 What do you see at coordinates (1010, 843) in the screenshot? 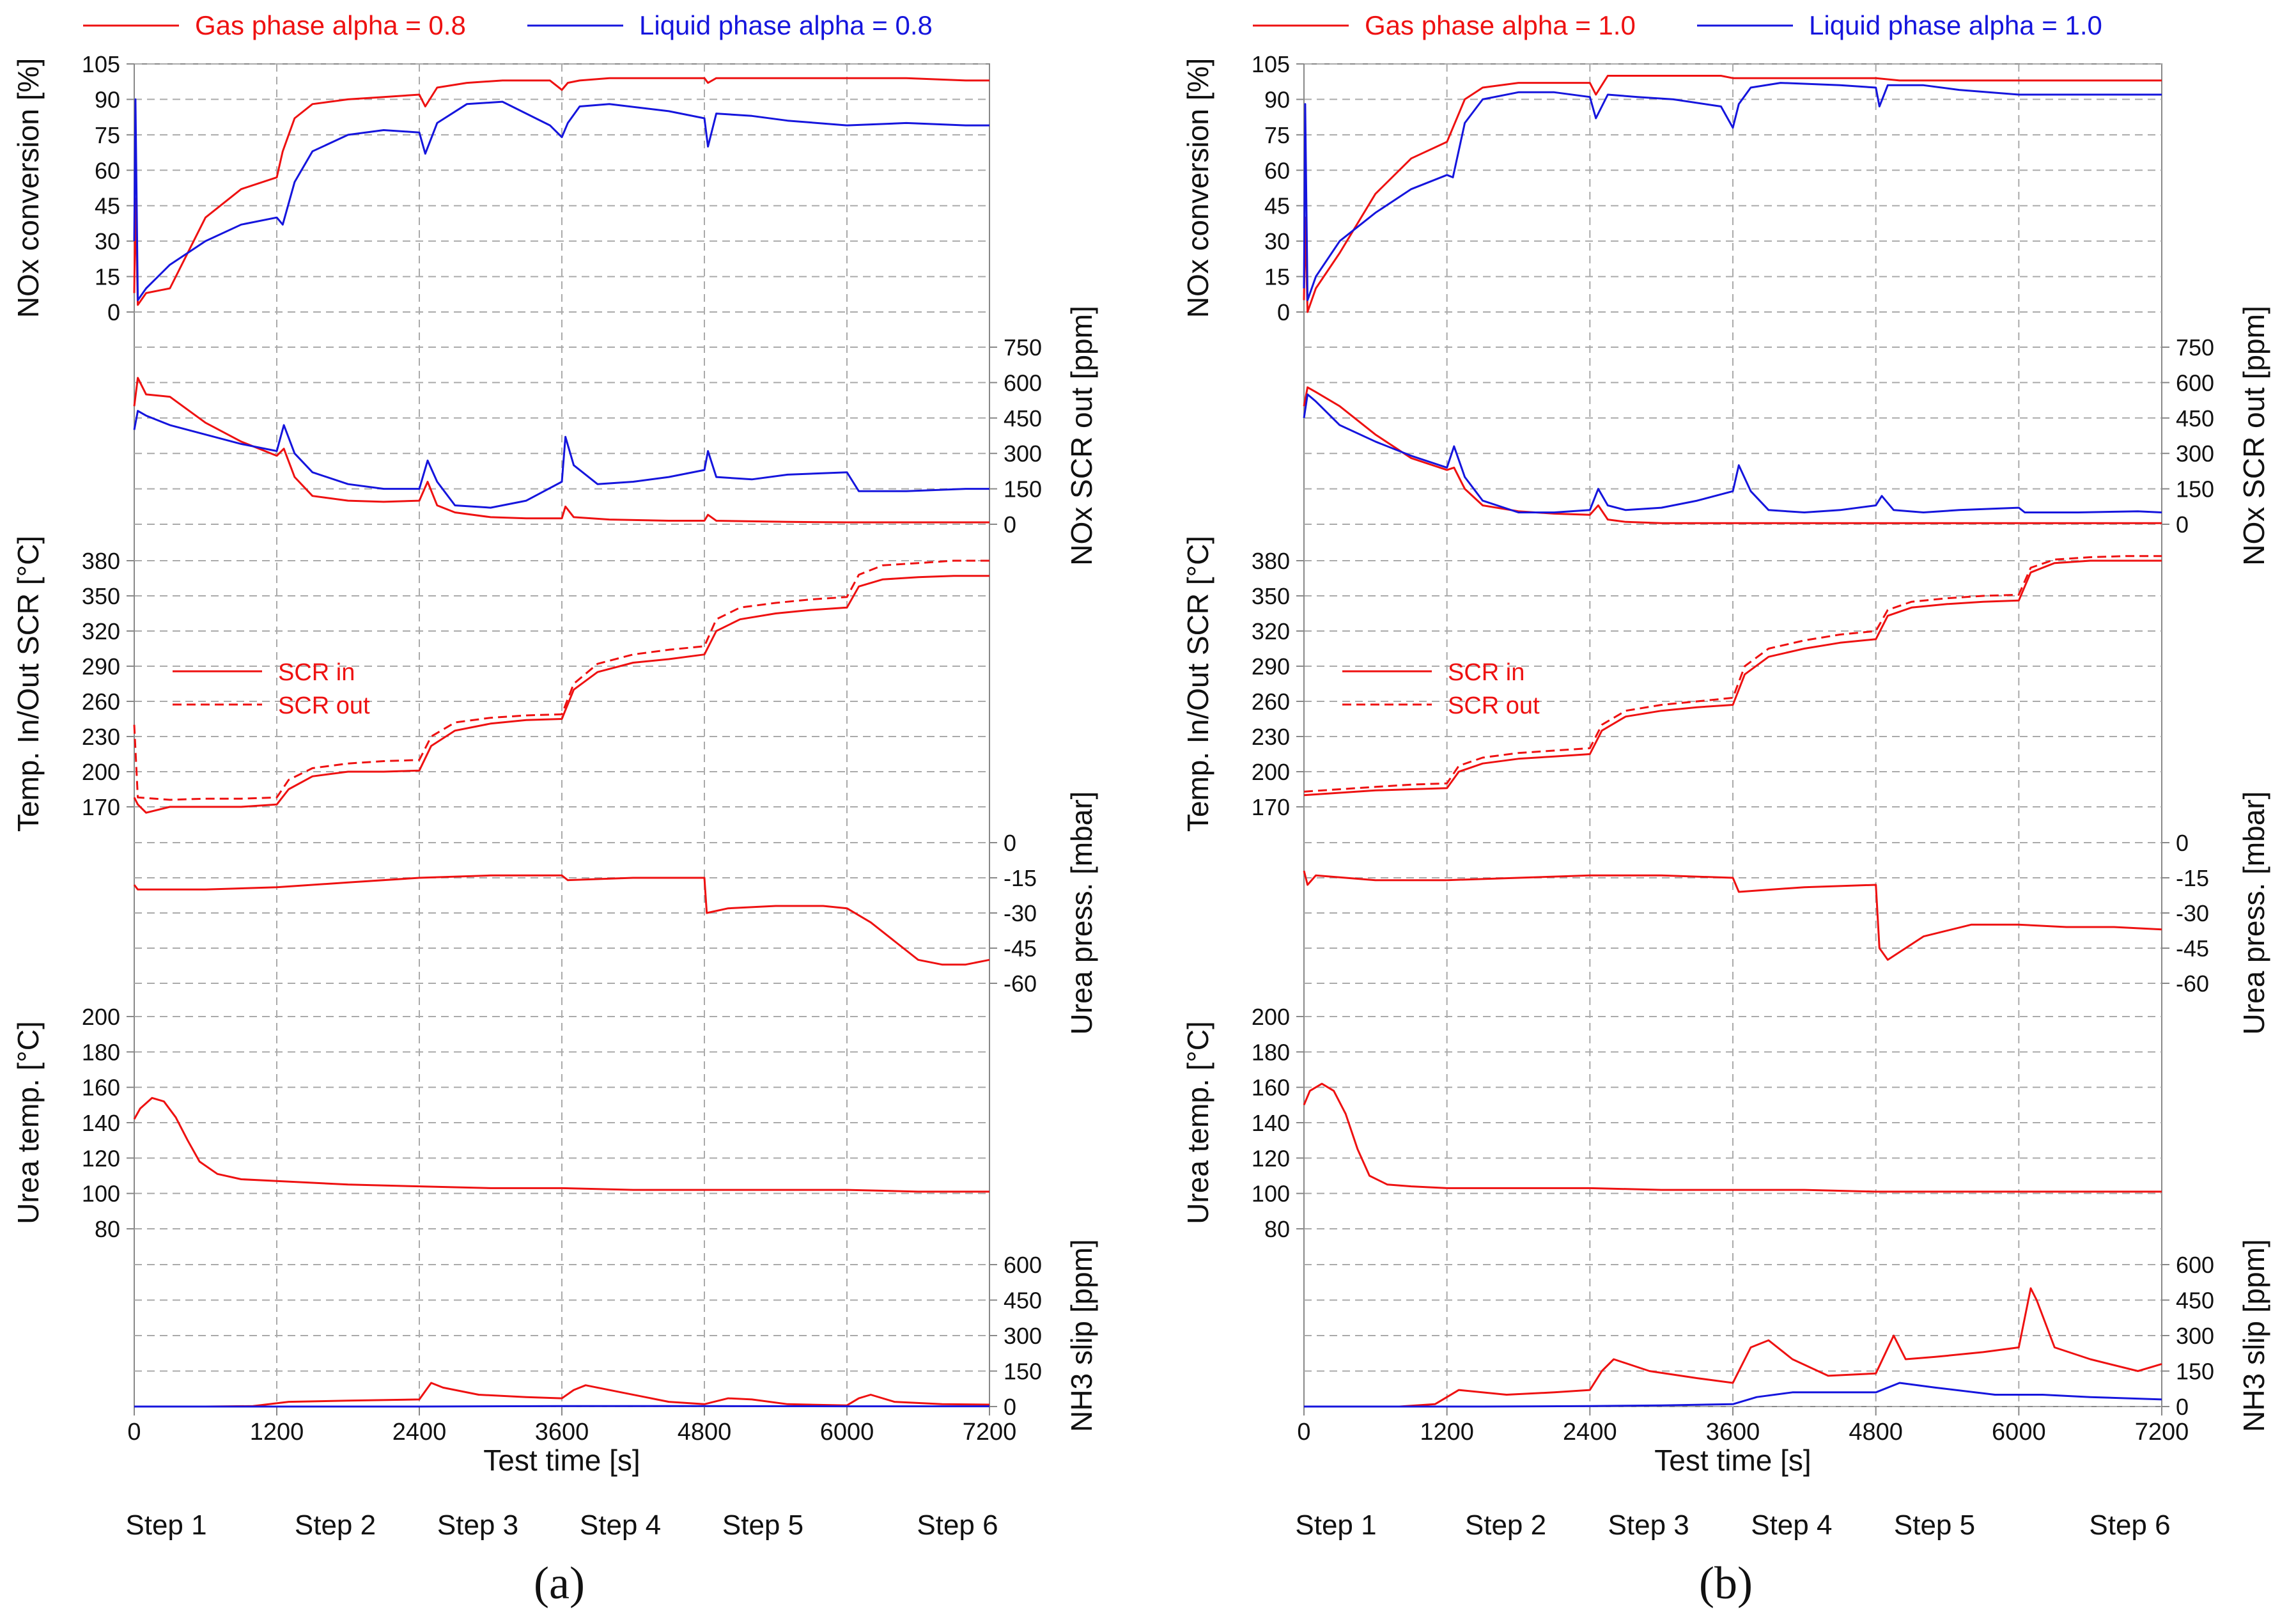
I see `panel-a-urea_press-y-tick-label: 0` at bounding box center [1010, 843].